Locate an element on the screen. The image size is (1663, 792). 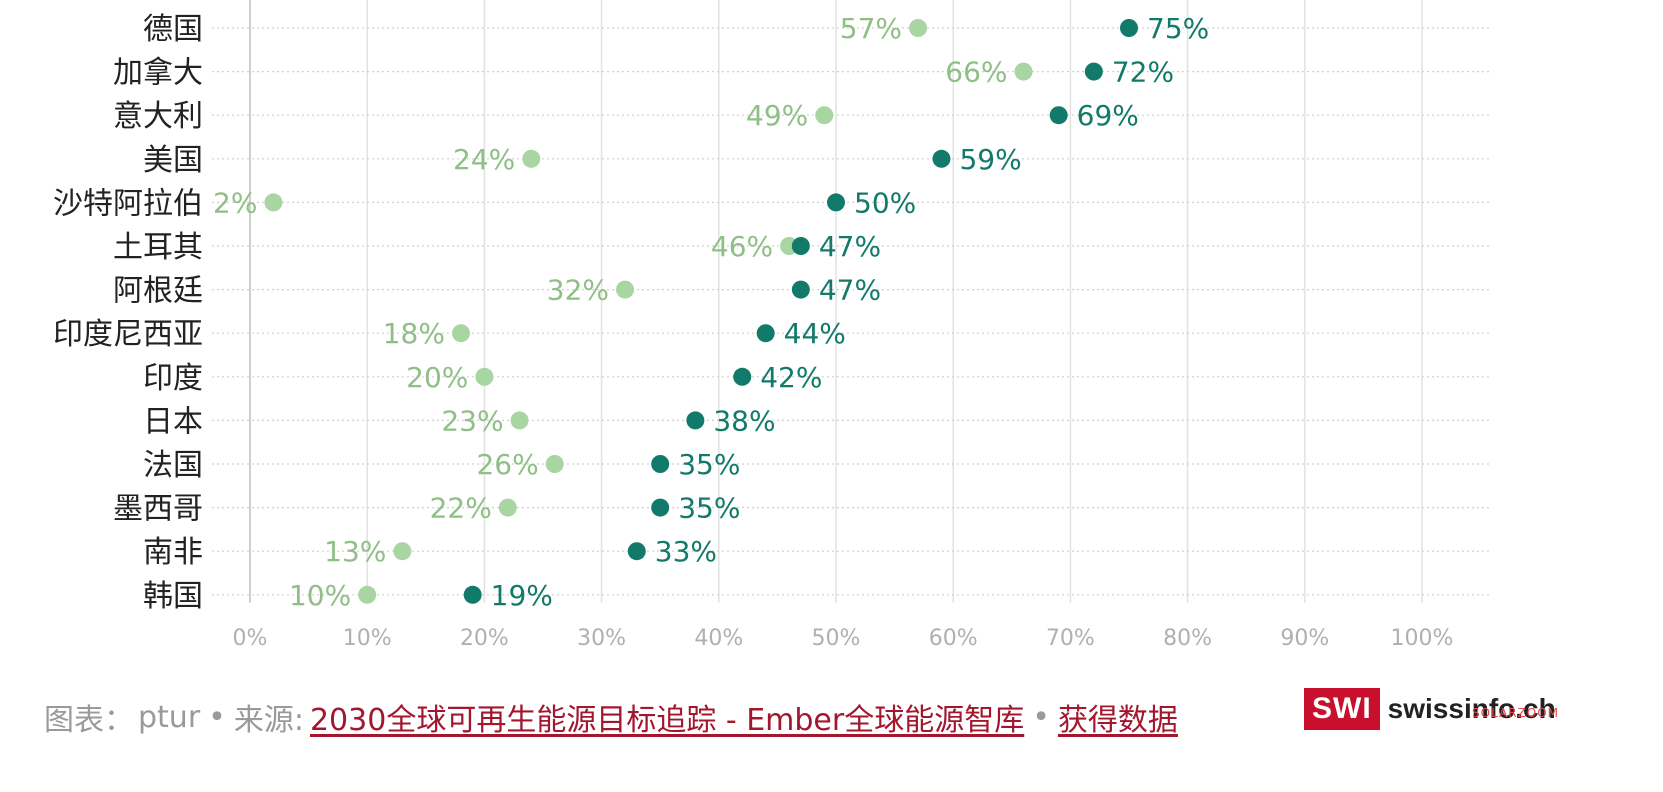
category-label: 印度尼西亚 is located at coordinates (128, 334).